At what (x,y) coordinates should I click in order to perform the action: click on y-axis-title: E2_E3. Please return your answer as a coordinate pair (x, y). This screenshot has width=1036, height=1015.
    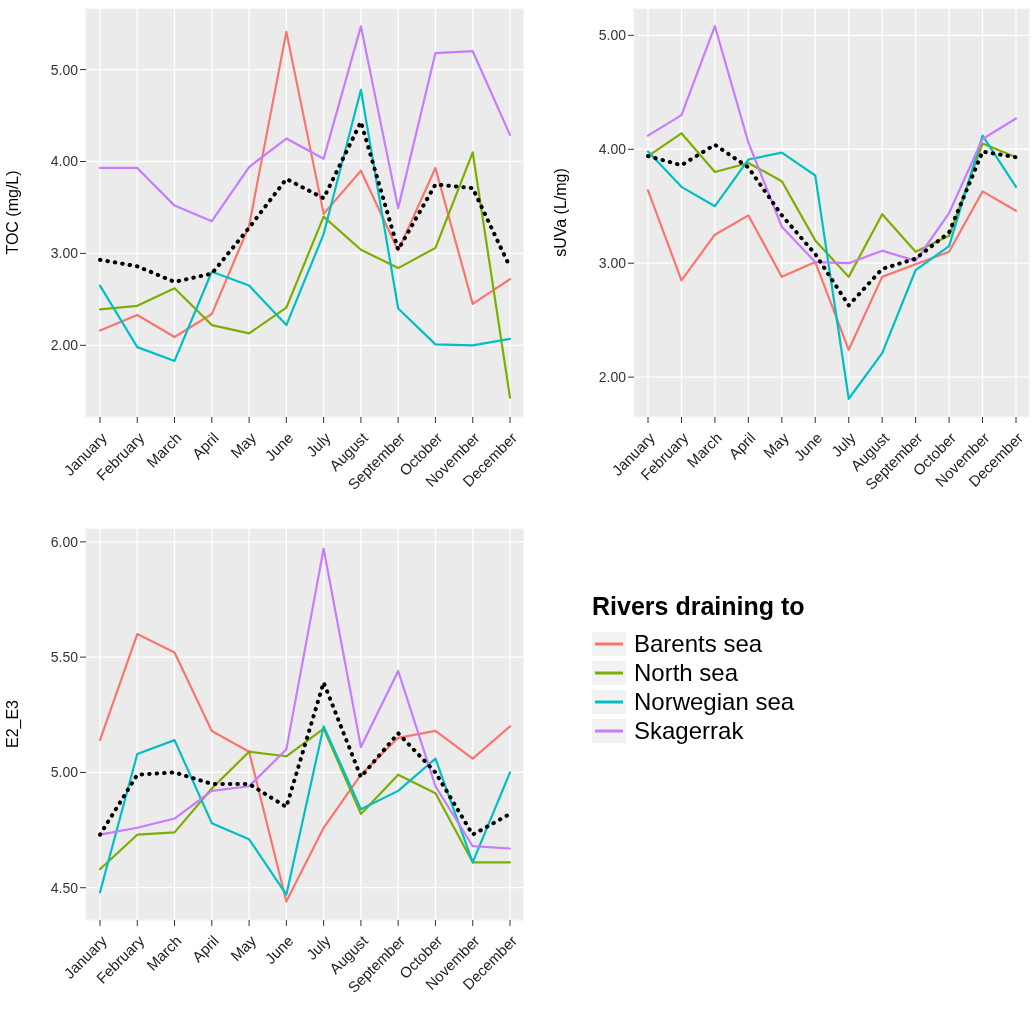
    Looking at the image, I should click on (12, 724).